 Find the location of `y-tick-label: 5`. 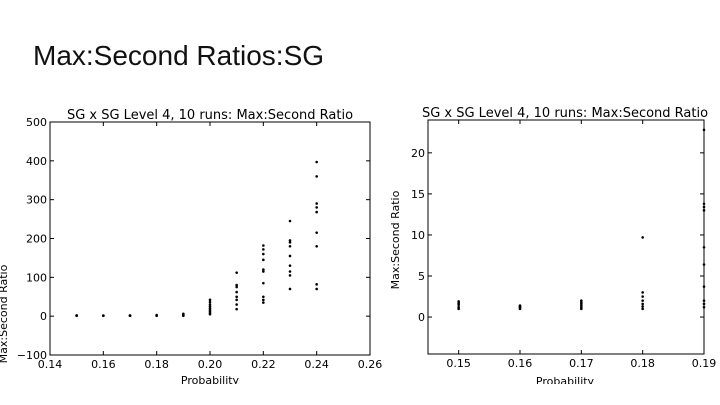

y-tick-label: 5 is located at coordinates (421, 276).